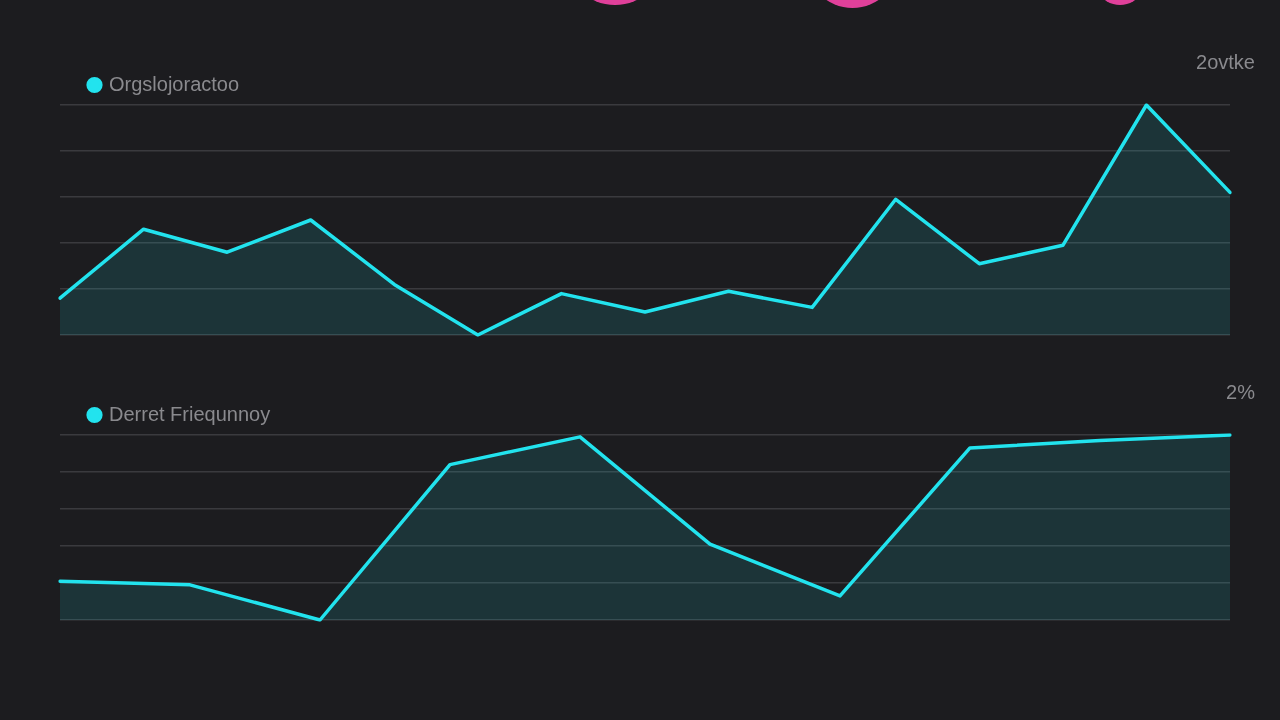  I want to click on text: 2ovtke, so click(1225, 61).